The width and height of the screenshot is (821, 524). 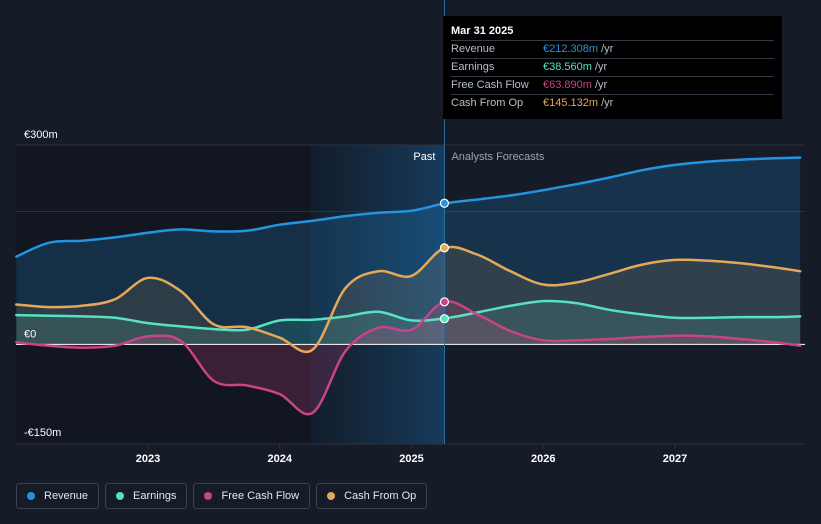 I want to click on y-tick-label: €0, so click(x=30, y=334).